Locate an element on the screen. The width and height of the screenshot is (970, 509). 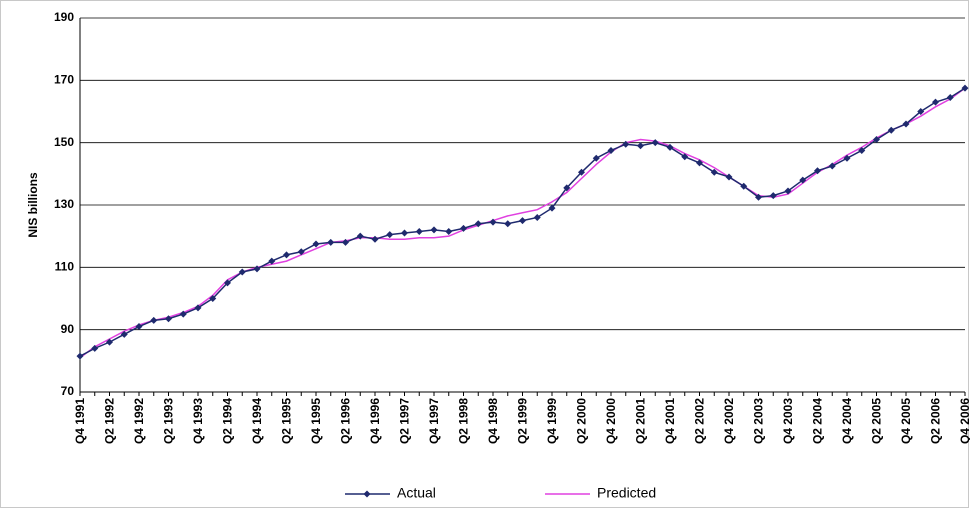
x-tick-label: Q4 1998 is located at coordinates (493, 421).